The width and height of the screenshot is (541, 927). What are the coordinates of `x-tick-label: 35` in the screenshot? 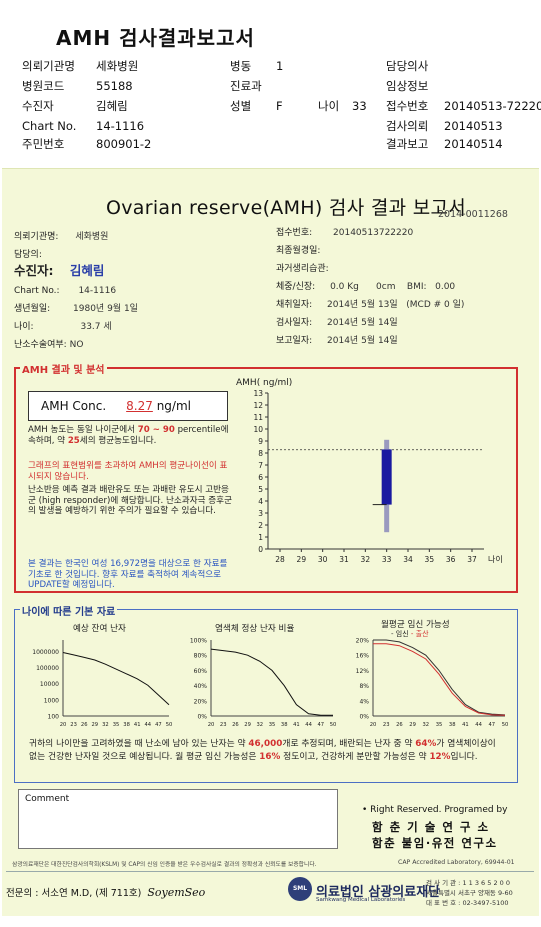 It's located at (430, 559).